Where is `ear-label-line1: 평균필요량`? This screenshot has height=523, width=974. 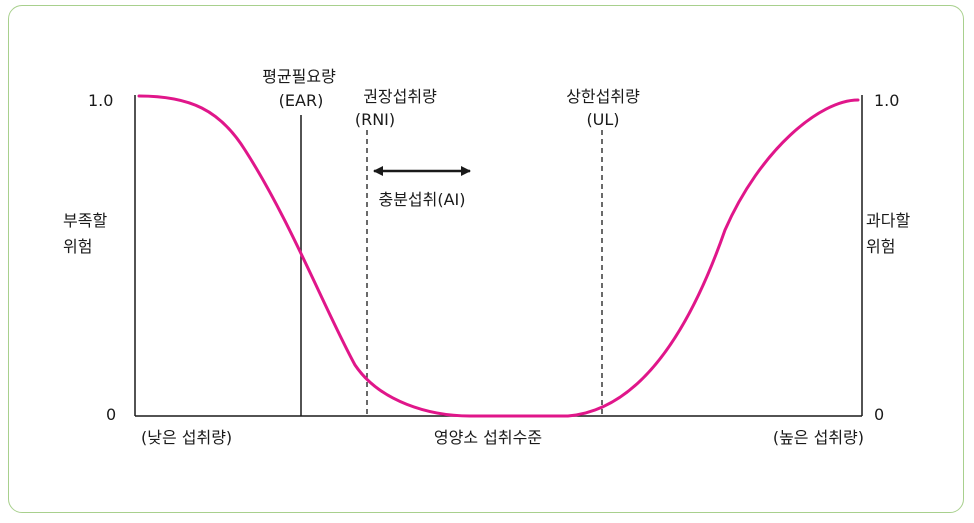 ear-label-line1: 평균필요량 is located at coordinates (299, 76).